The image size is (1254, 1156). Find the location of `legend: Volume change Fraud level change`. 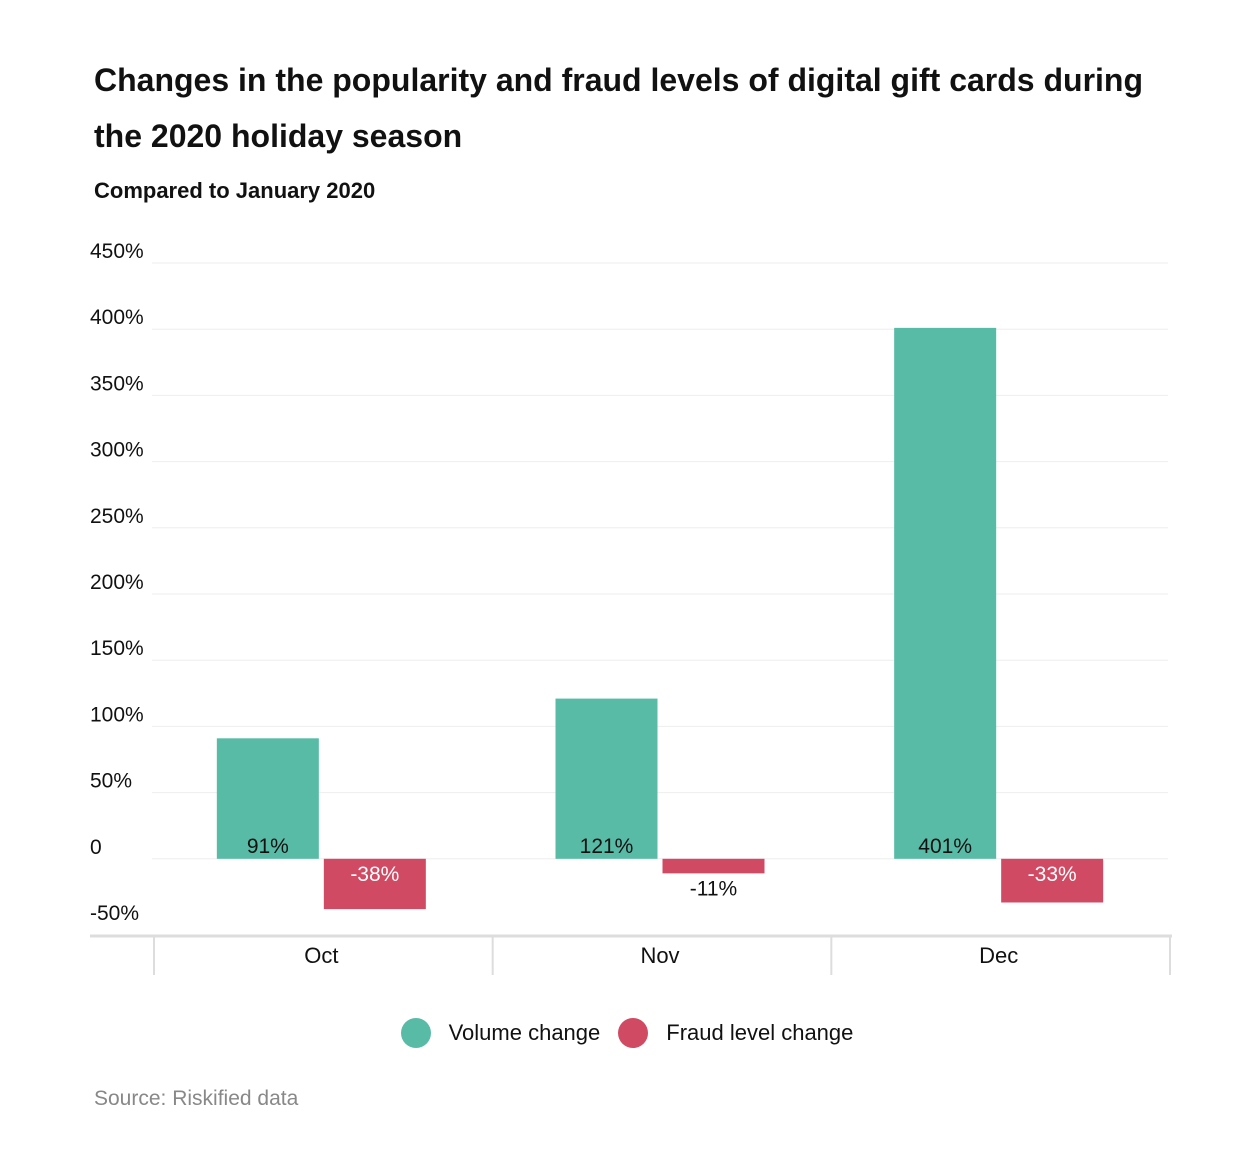

legend: Volume change Fraud level change is located at coordinates (627, 1033).